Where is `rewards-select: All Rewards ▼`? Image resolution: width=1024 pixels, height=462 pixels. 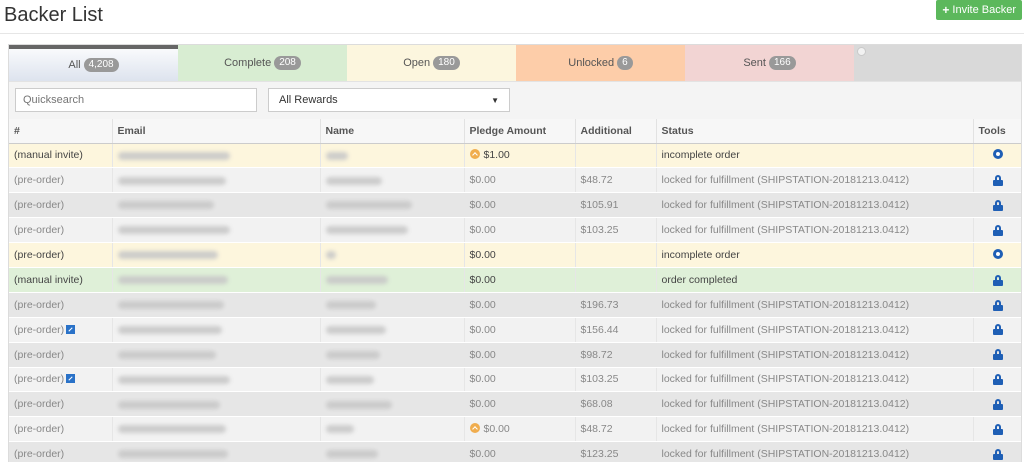 rewards-select: All Rewards ▼ is located at coordinates (389, 100).